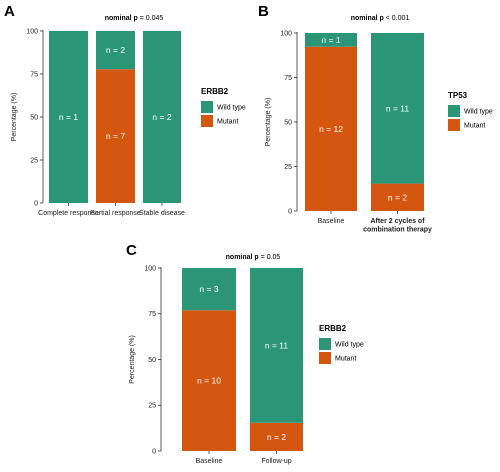 Image resolution: width=500 pixels, height=472 pixels. I want to click on panel-title: nominal p = 0.05, so click(253, 257).